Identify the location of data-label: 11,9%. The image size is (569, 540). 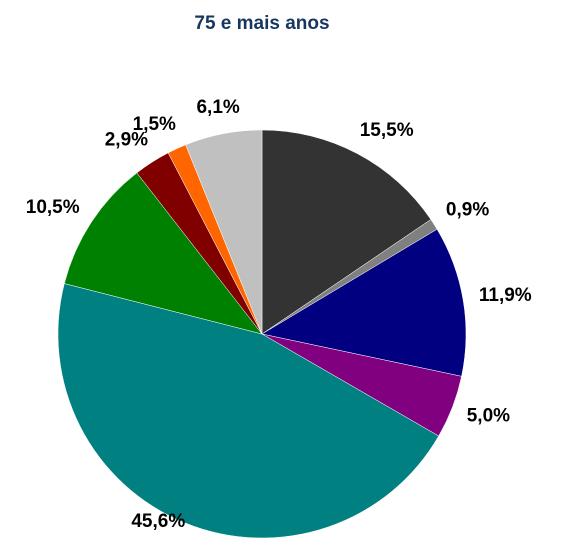
(505, 295).